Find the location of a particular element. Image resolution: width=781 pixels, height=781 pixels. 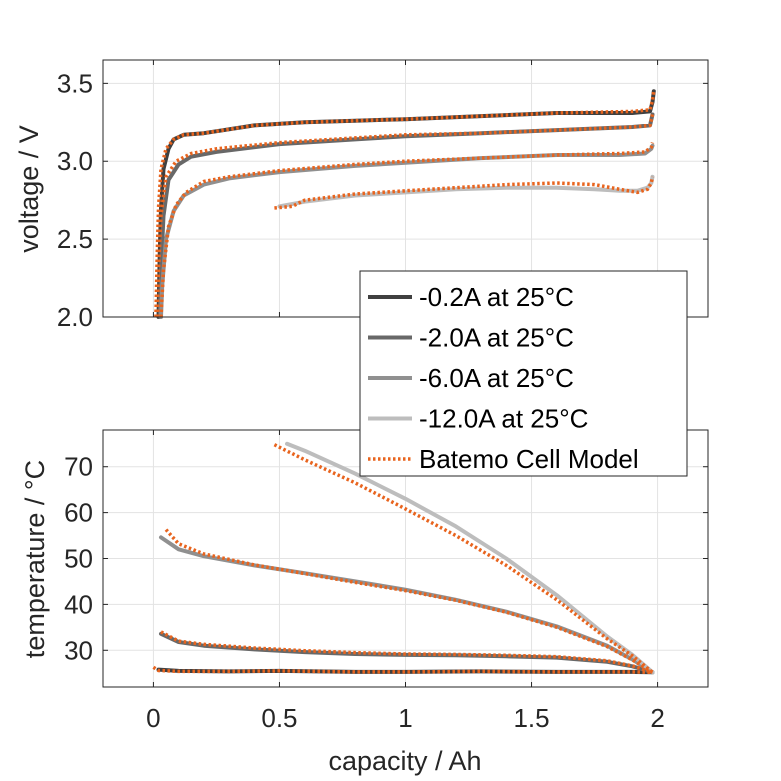

temperature-y-ticks: 30 40 50 60 70 is located at coordinates (78, 559).